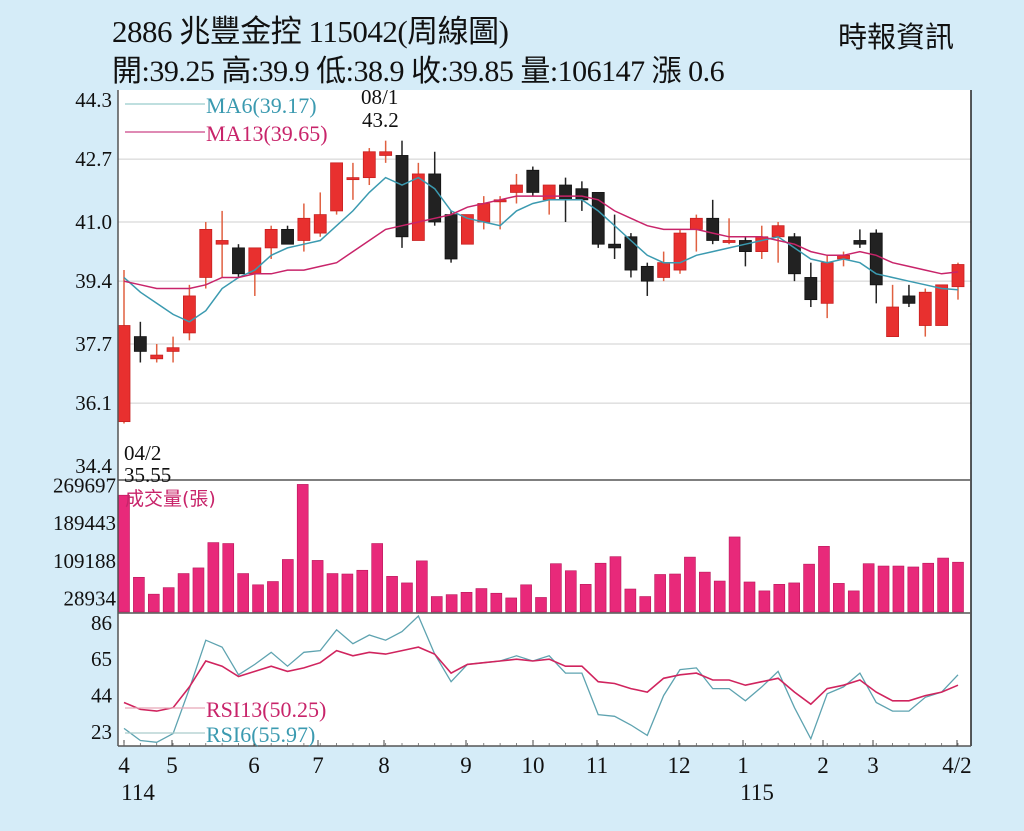 This screenshot has width=1024, height=831. I want to click on price-tick: 41.0, so click(93, 222).